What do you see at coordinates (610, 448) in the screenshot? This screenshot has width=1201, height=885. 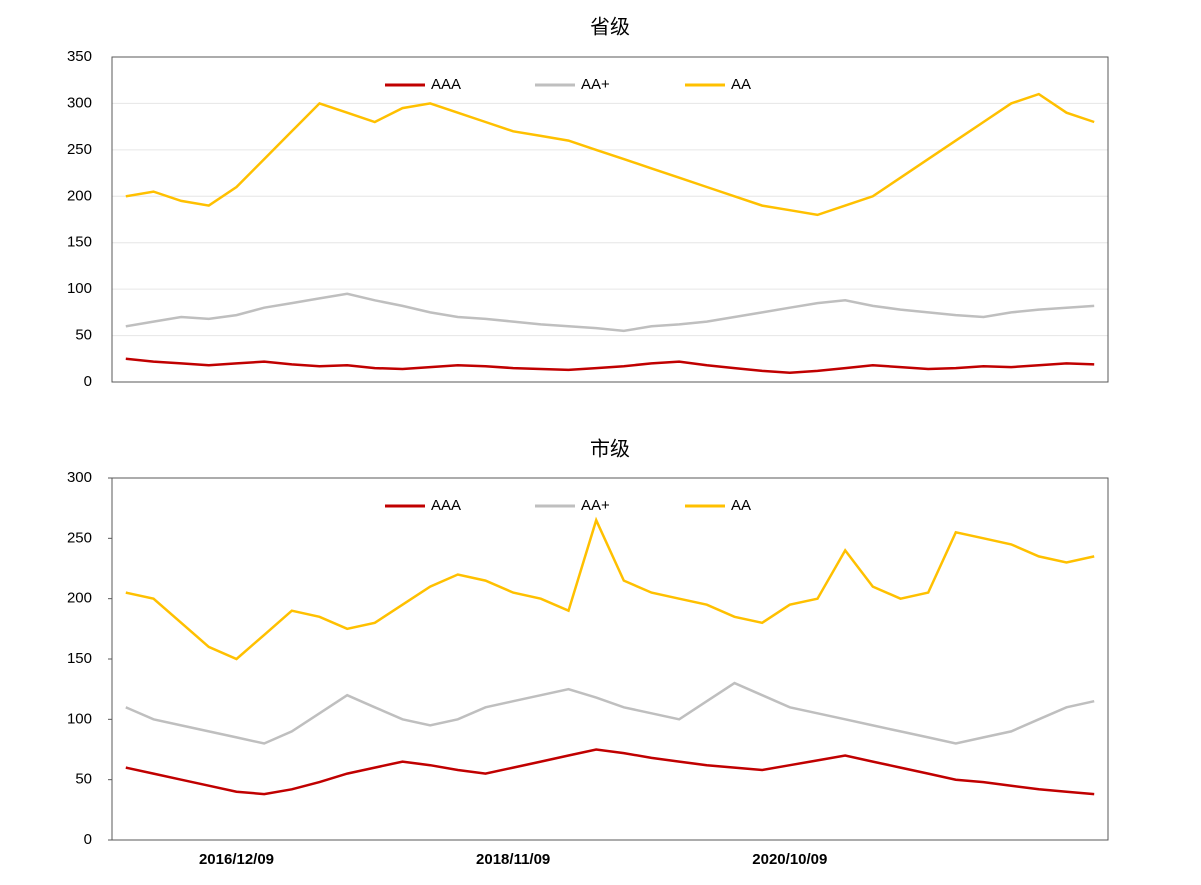 I see `chart-title: 市级` at bounding box center [610, 448].